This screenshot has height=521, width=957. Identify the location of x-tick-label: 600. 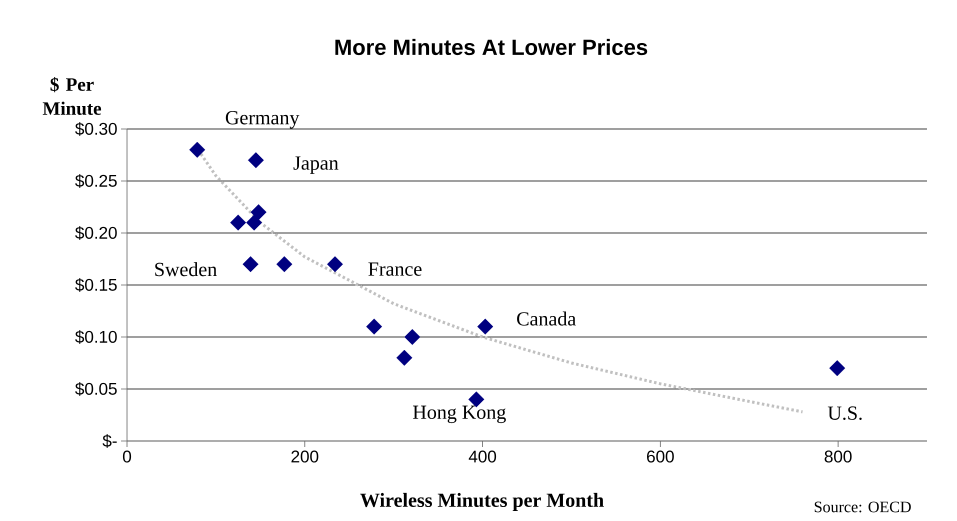
(660, 456).